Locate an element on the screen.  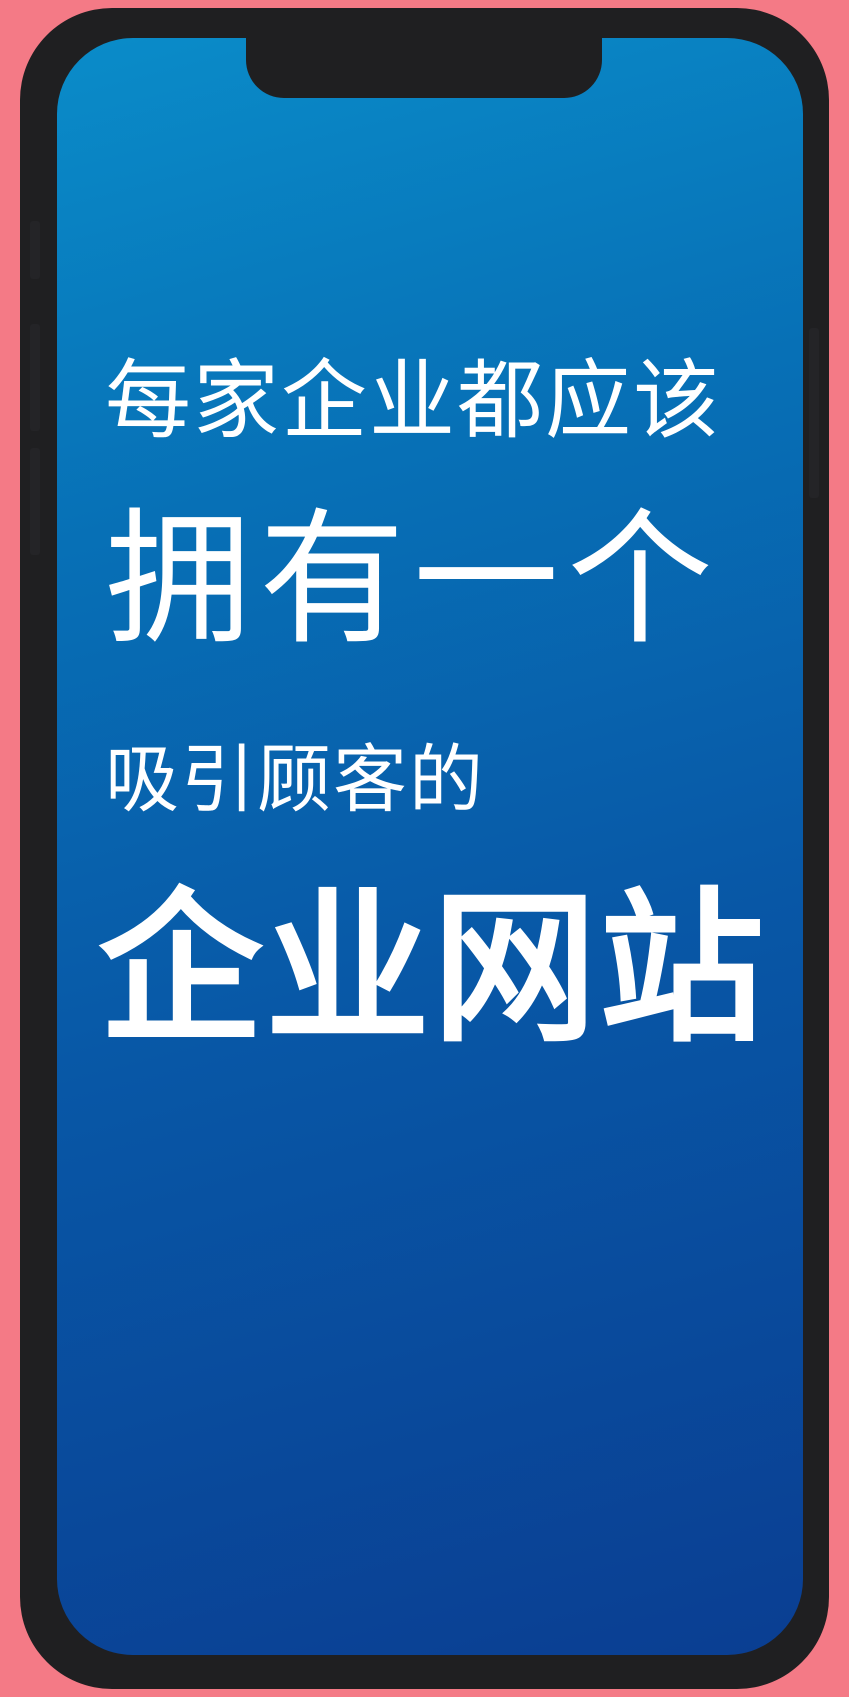
silent-switch is located at coordinates (35, 250).